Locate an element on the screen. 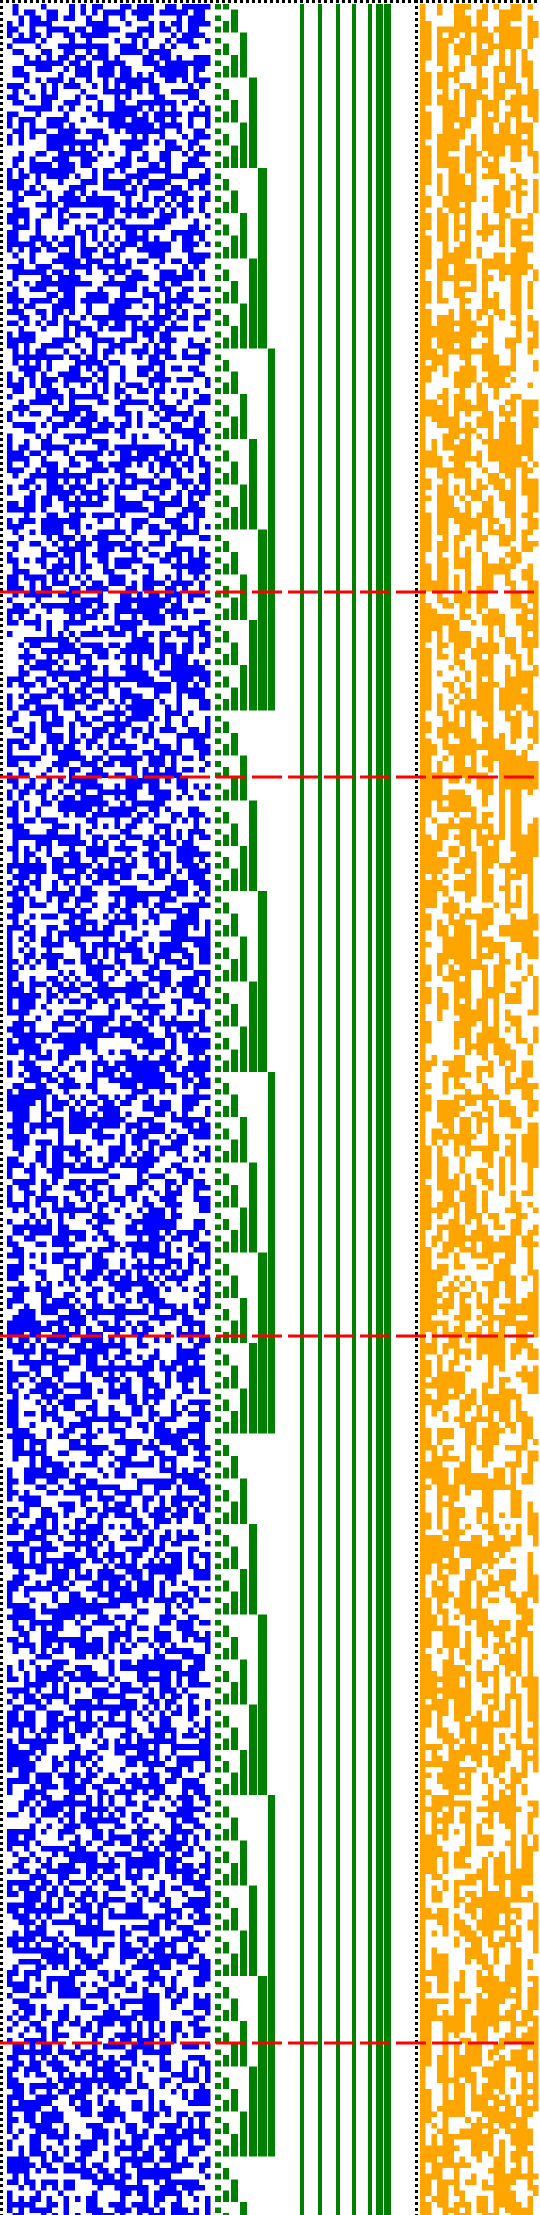 This screenshot has width=540, height=2215. green-counter-bits is located at coordinates (245, 1109).